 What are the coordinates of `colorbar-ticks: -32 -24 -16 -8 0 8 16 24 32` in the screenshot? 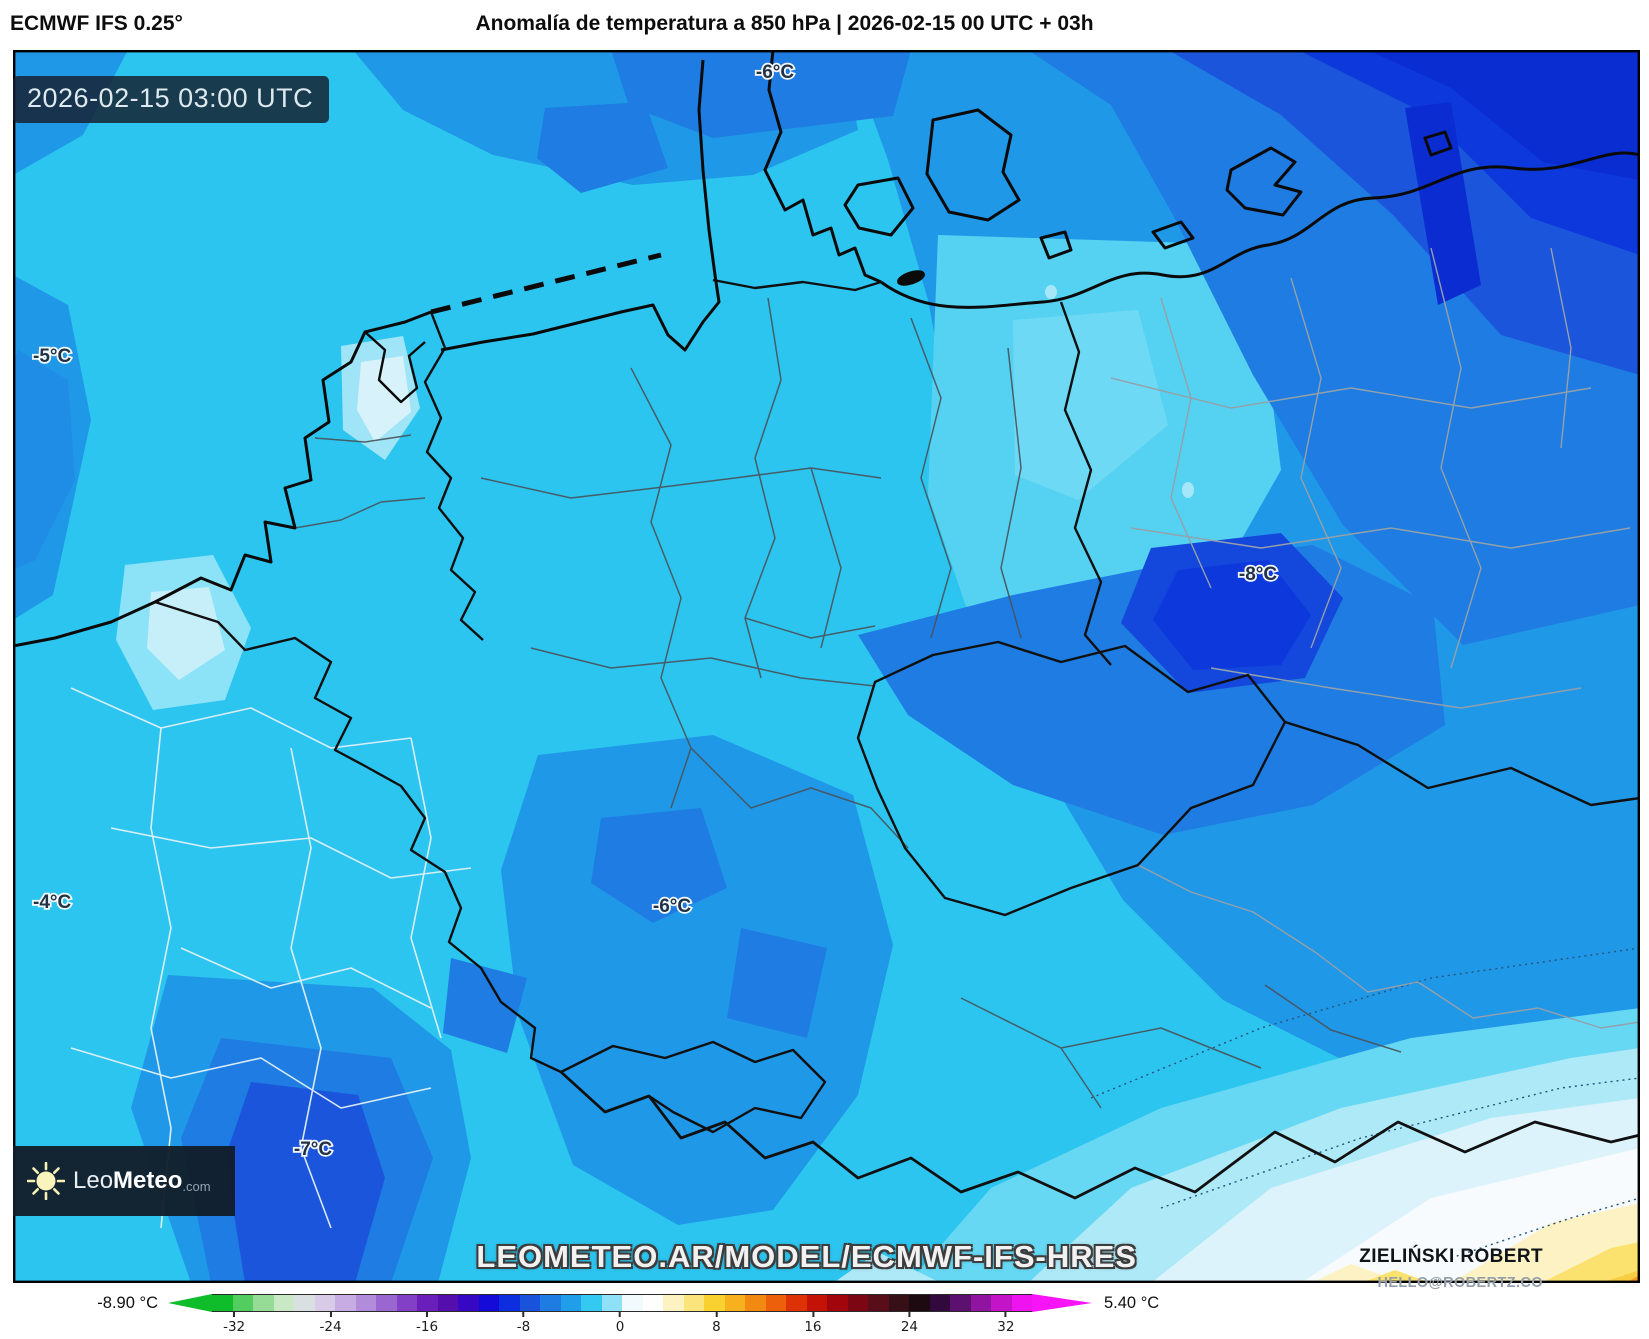 It's located at (824, 1311).